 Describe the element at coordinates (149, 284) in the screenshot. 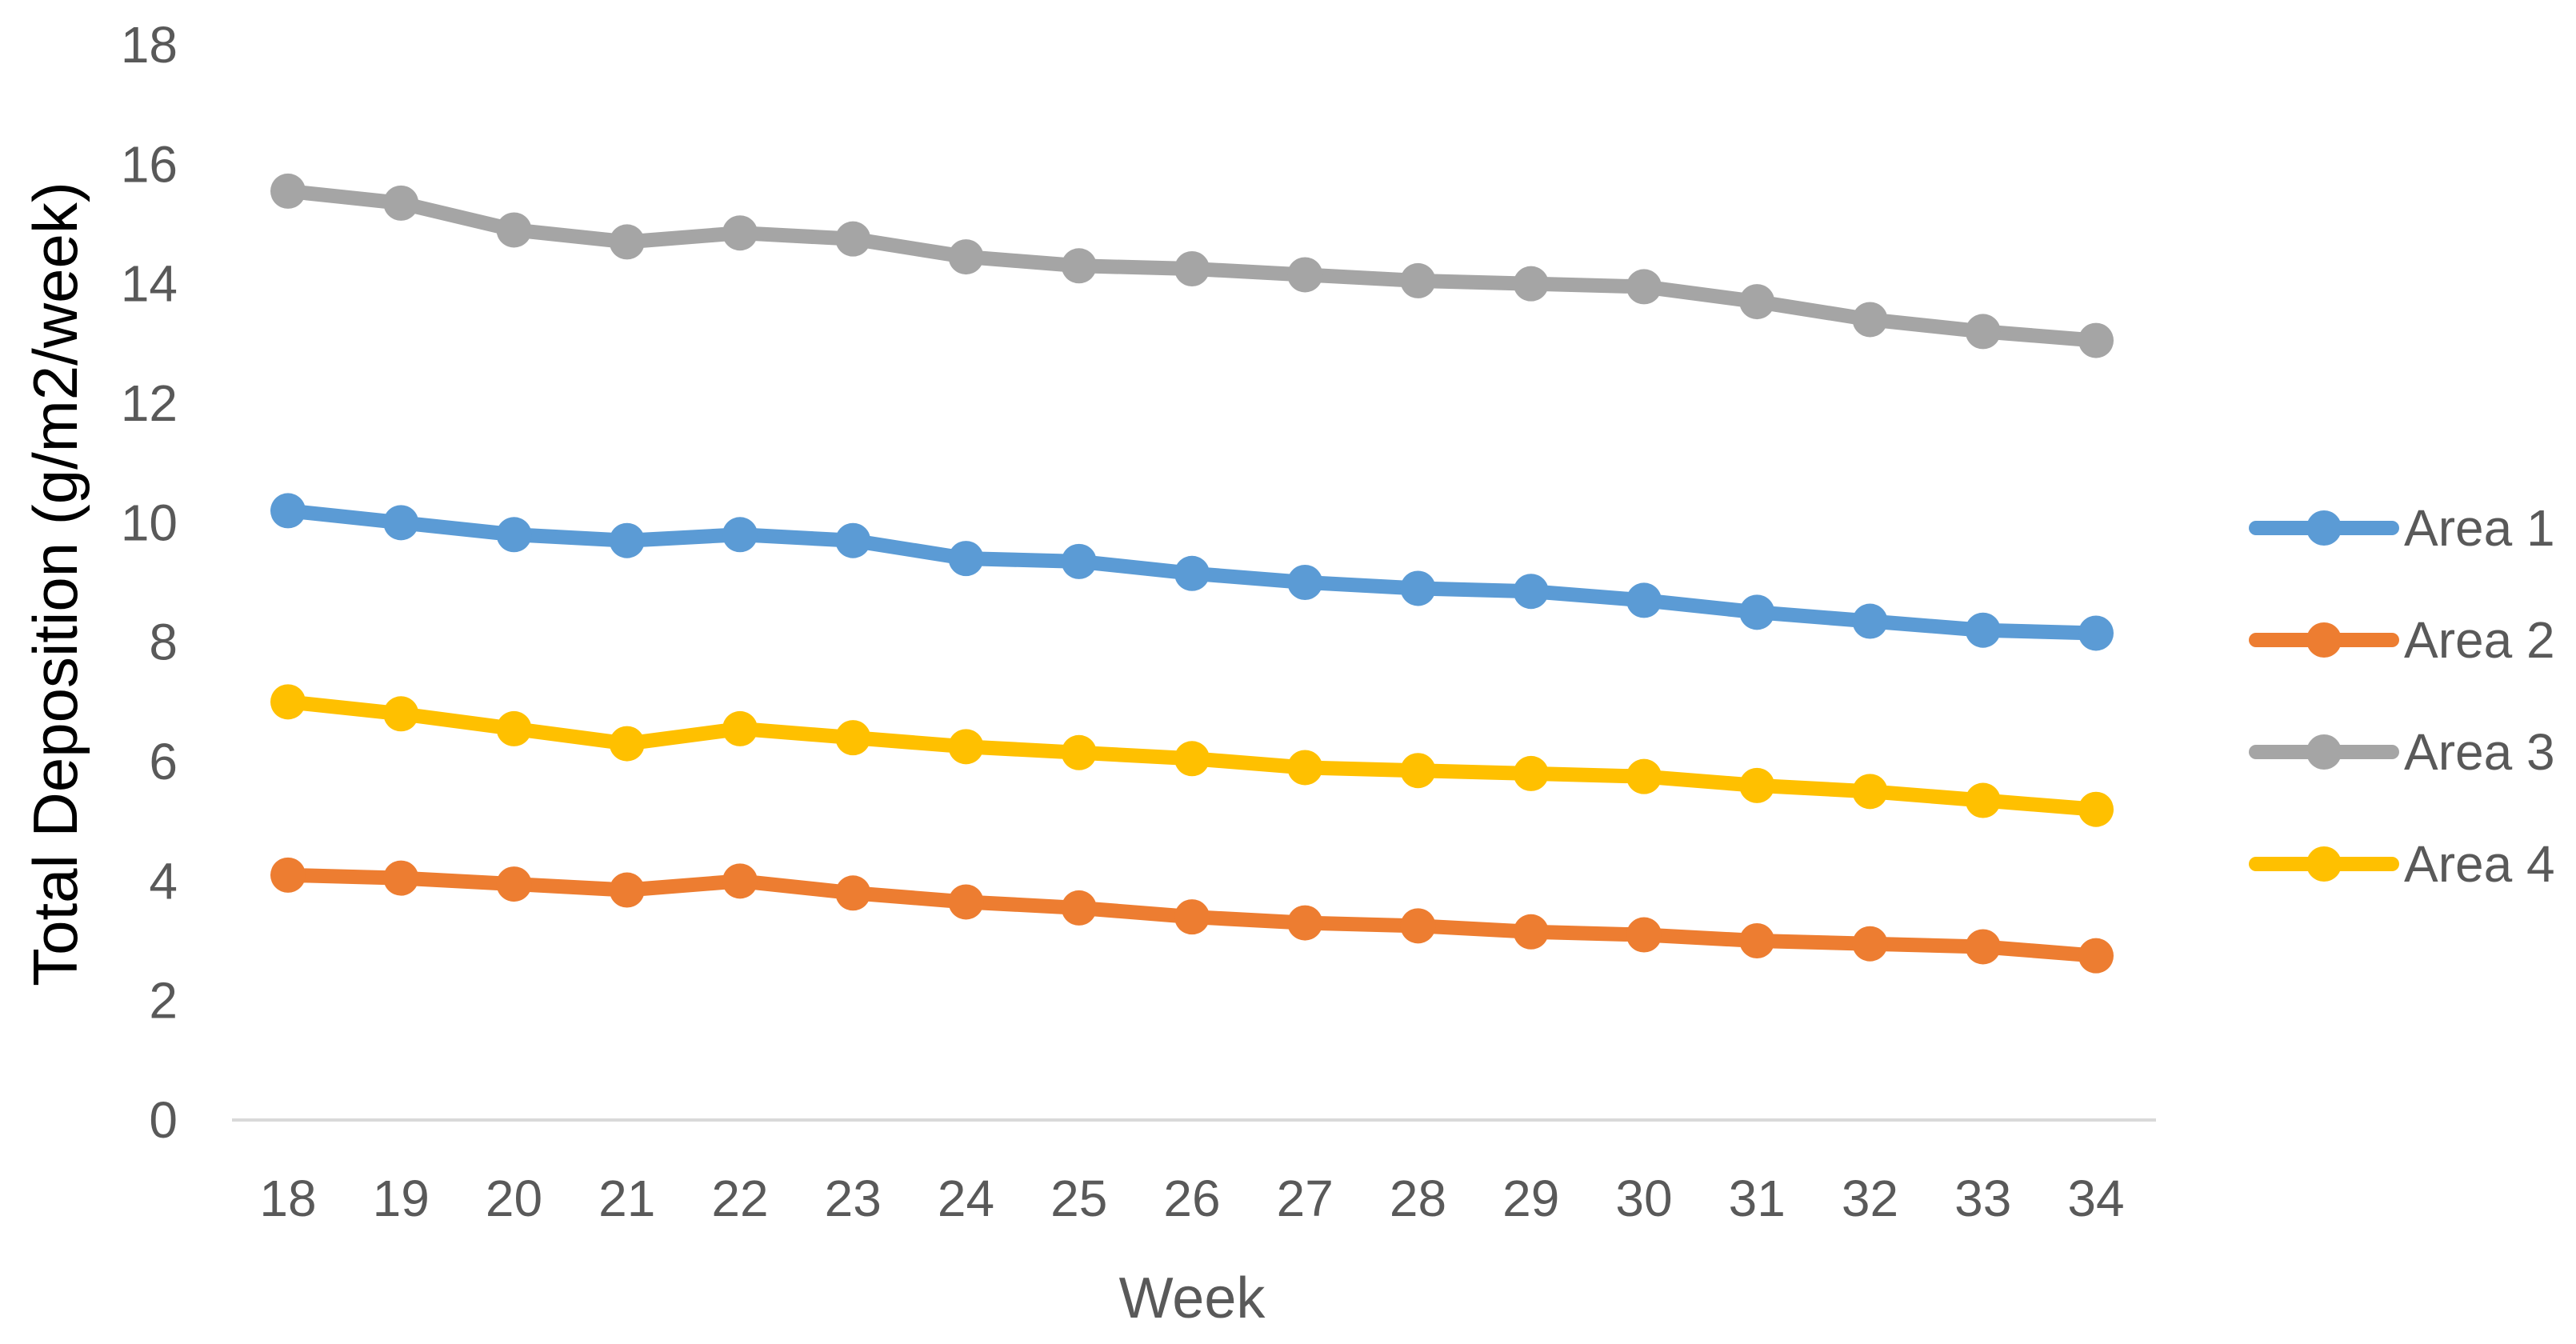

I see `y-tick-label: 14` at that location.